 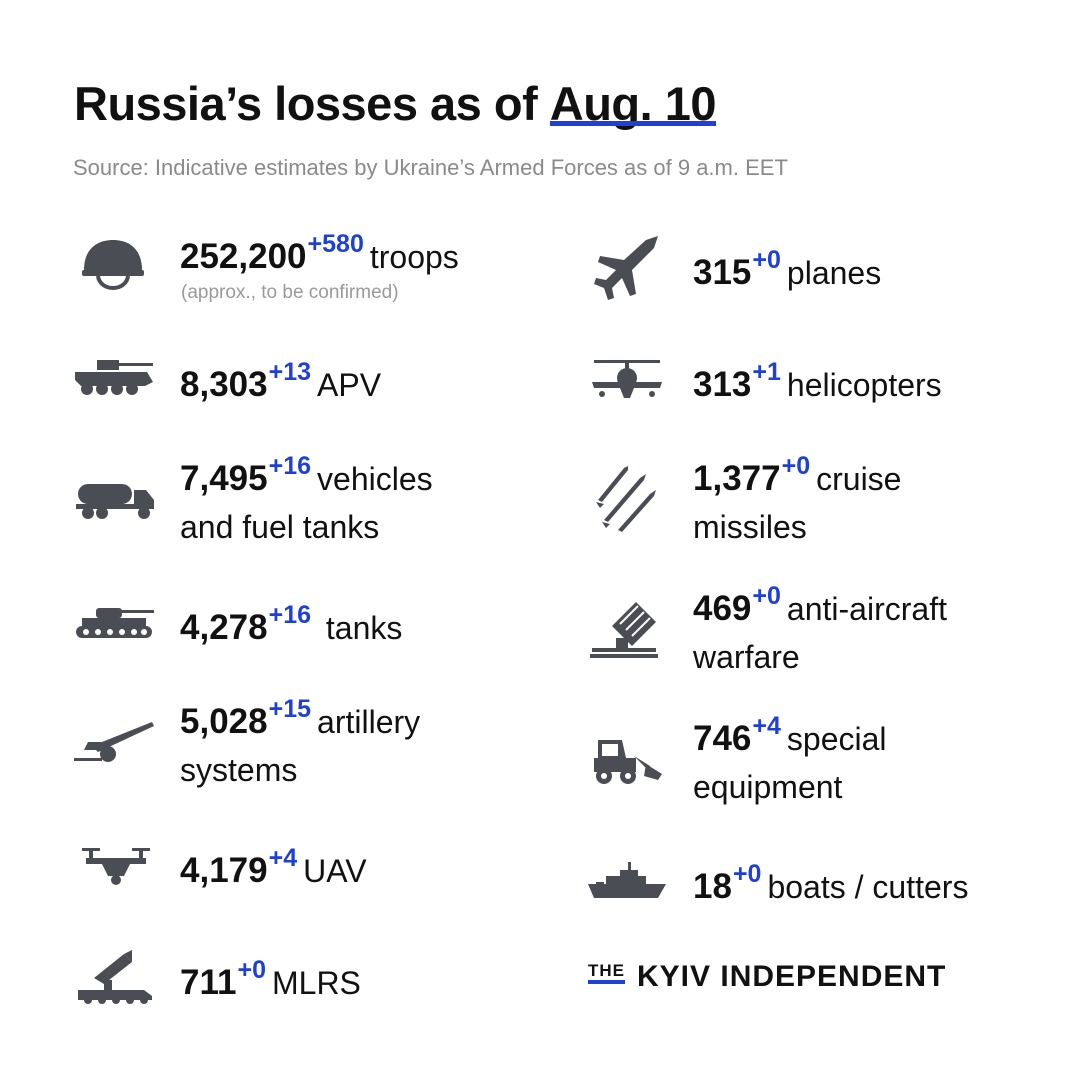 I want to click on uav-line-1: 4,179+4 UAV, so click(x=273, y=868).